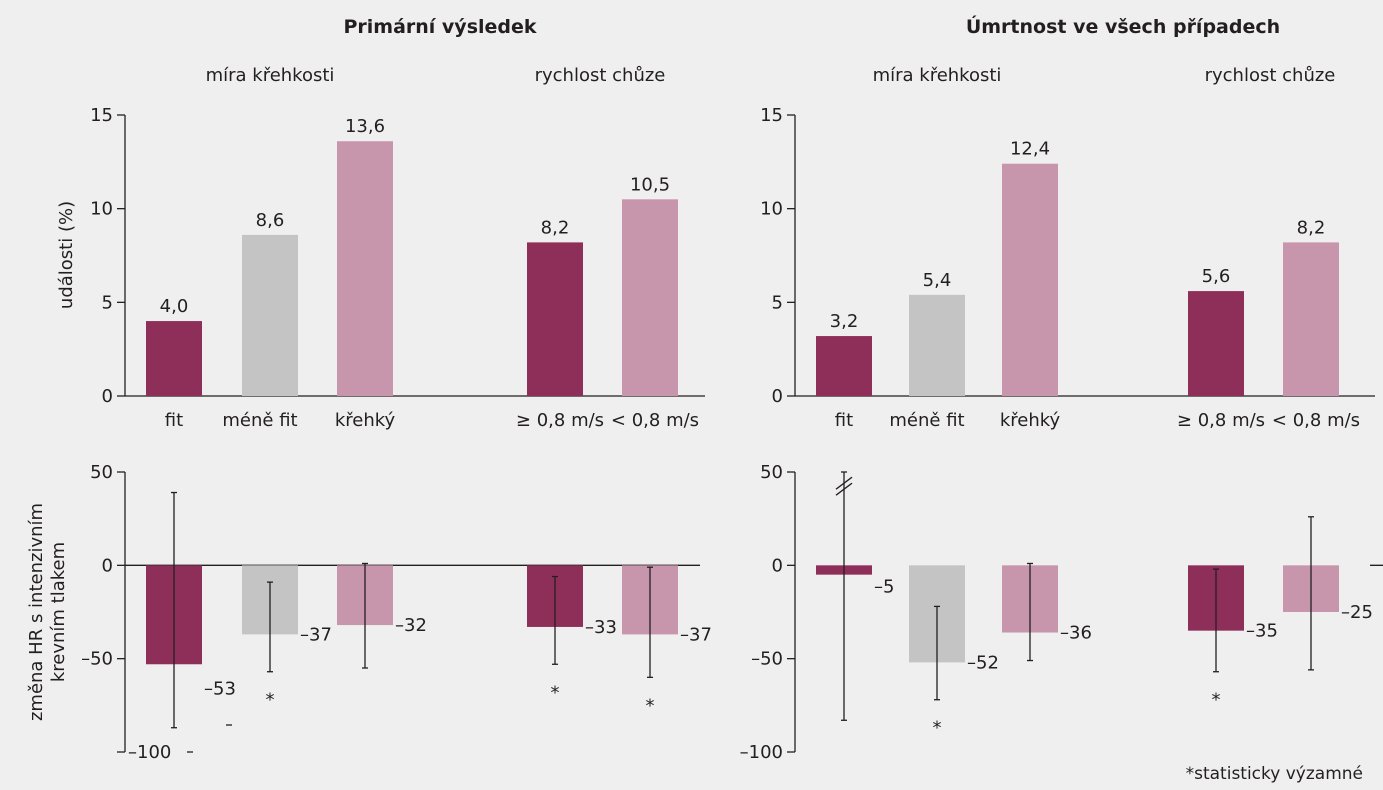  I want to click on top-left-category-label: fit, so click(174, 420).